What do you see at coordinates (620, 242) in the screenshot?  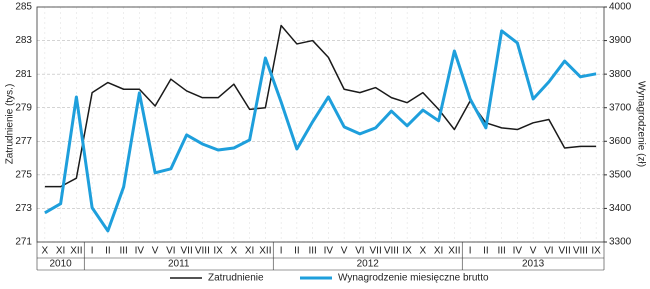 I see `y2-tick-label: 3300` at bounding box center [620, 242].